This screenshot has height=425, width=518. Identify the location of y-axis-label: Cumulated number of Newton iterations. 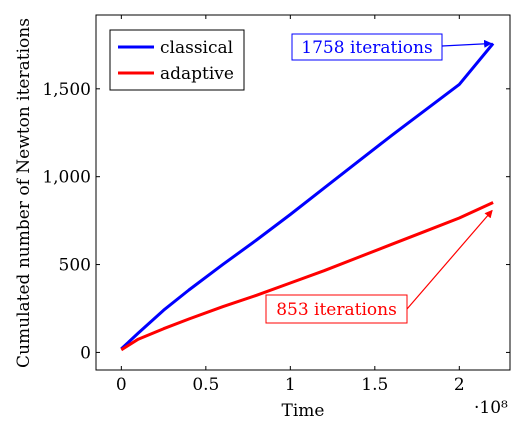
(24, 193).